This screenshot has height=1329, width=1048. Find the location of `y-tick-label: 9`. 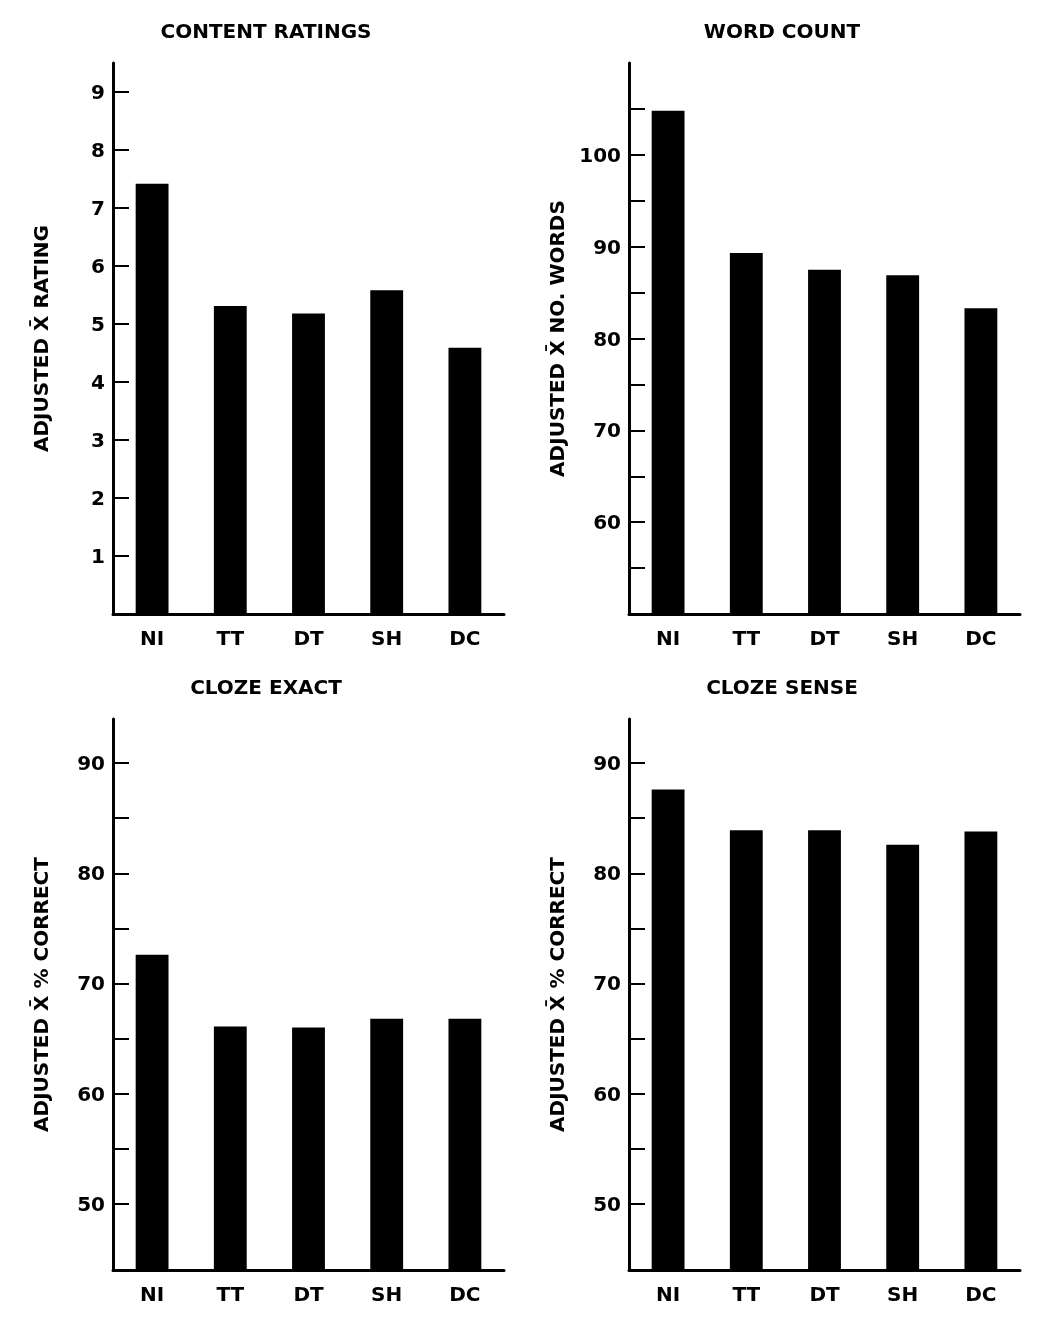

y-tick-label: 9 is located at coordinates (98, 92).